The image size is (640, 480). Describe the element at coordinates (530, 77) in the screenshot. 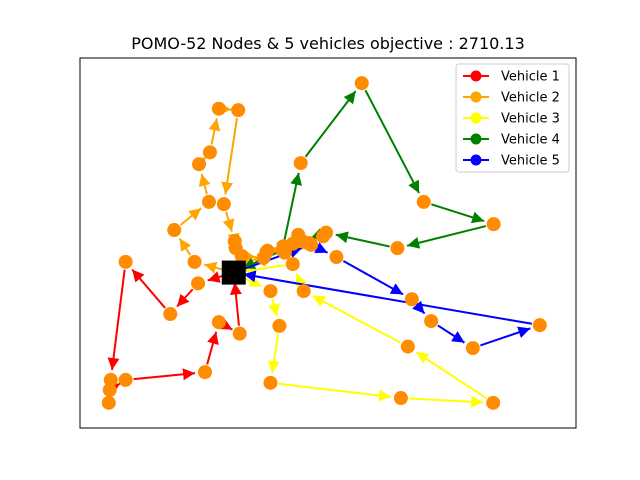

I see `legend-label: Vehicle 1` at that location.